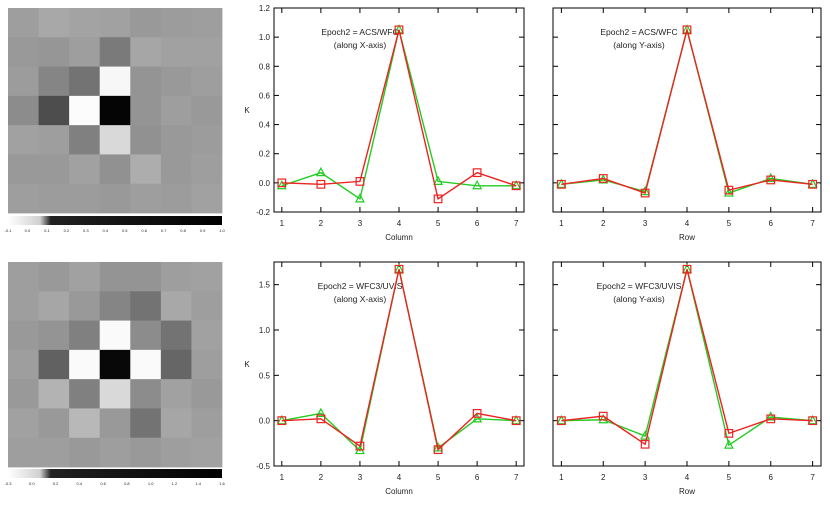  I want to click on x-tick-label: 6, so click(771, 477).